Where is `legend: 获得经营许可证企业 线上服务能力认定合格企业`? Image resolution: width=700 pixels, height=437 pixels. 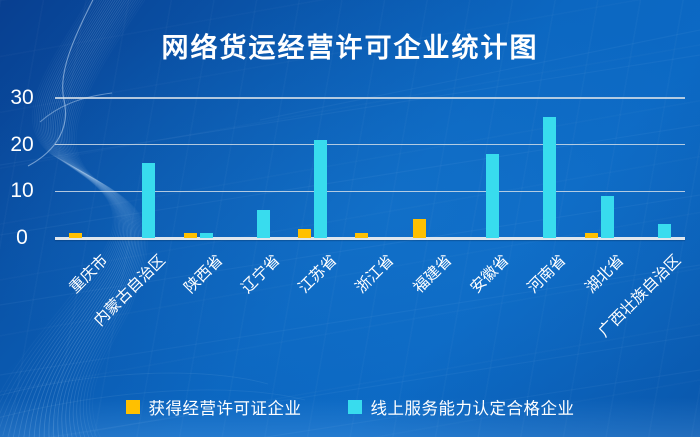
legend: 获得经营许可证企业 线上服务能力认定合格企业 is located at coordinates (350, 407).